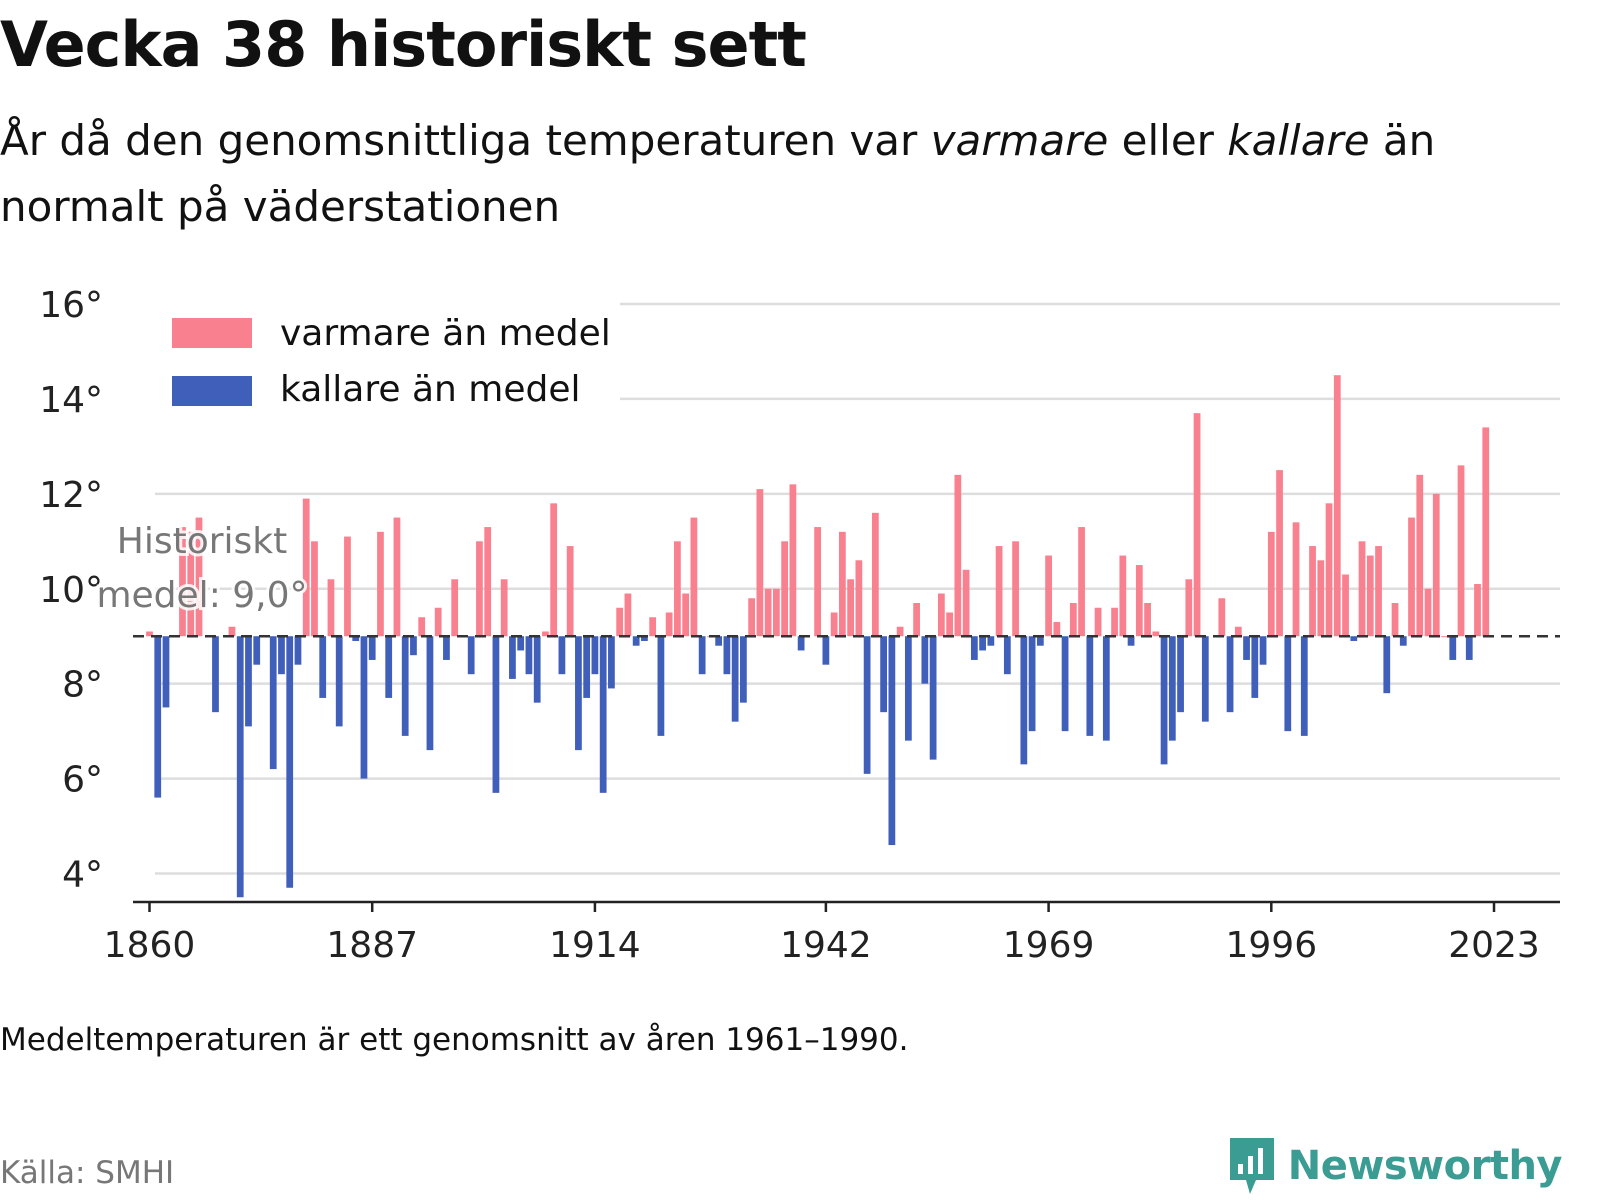 Image resolution: width=1600 pixels, height=1200 pixels. What do you see at coordinates (1271, 945) in the screenshot?
I see `x-tick-label-1996: 1996` at bounding box center [1271, 945].